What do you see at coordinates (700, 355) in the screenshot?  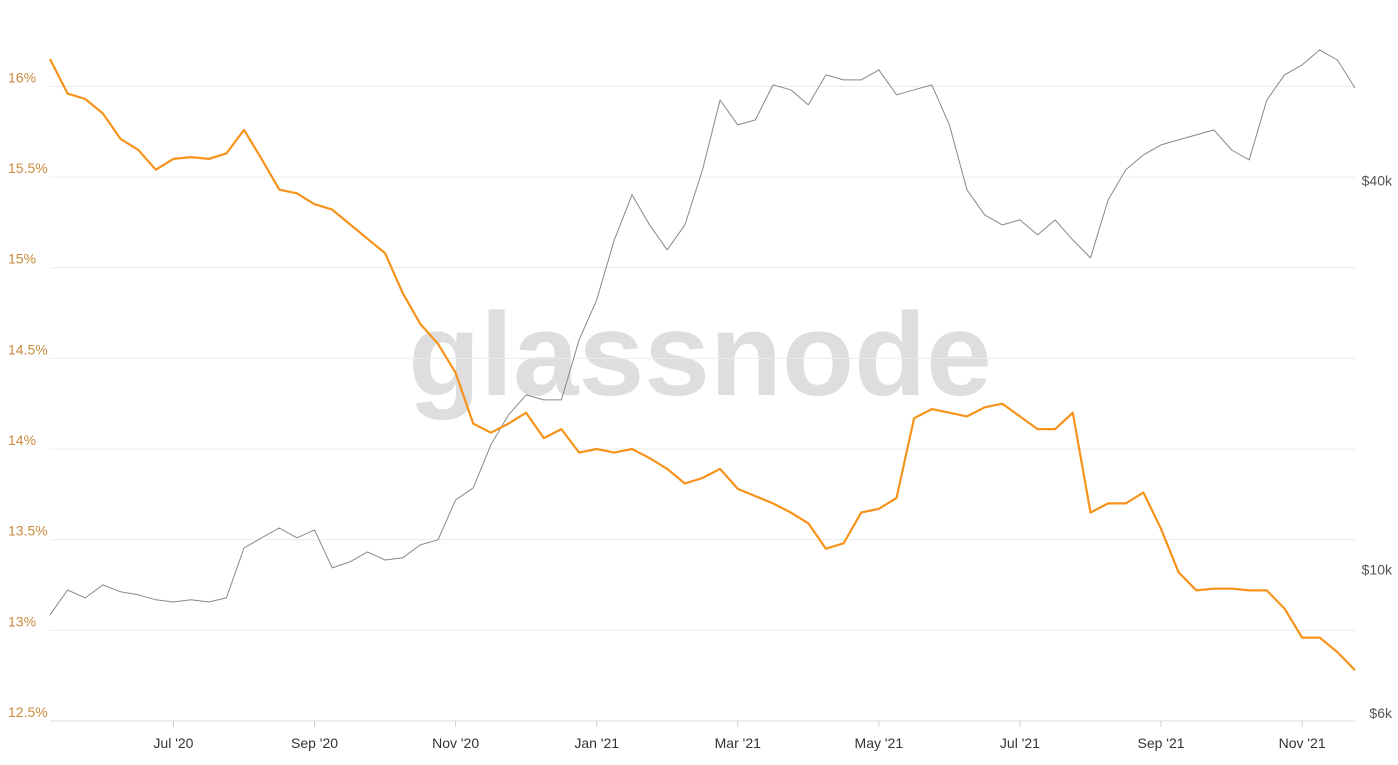 I see `watermark: glassnode` at bounding box center [700, 355].